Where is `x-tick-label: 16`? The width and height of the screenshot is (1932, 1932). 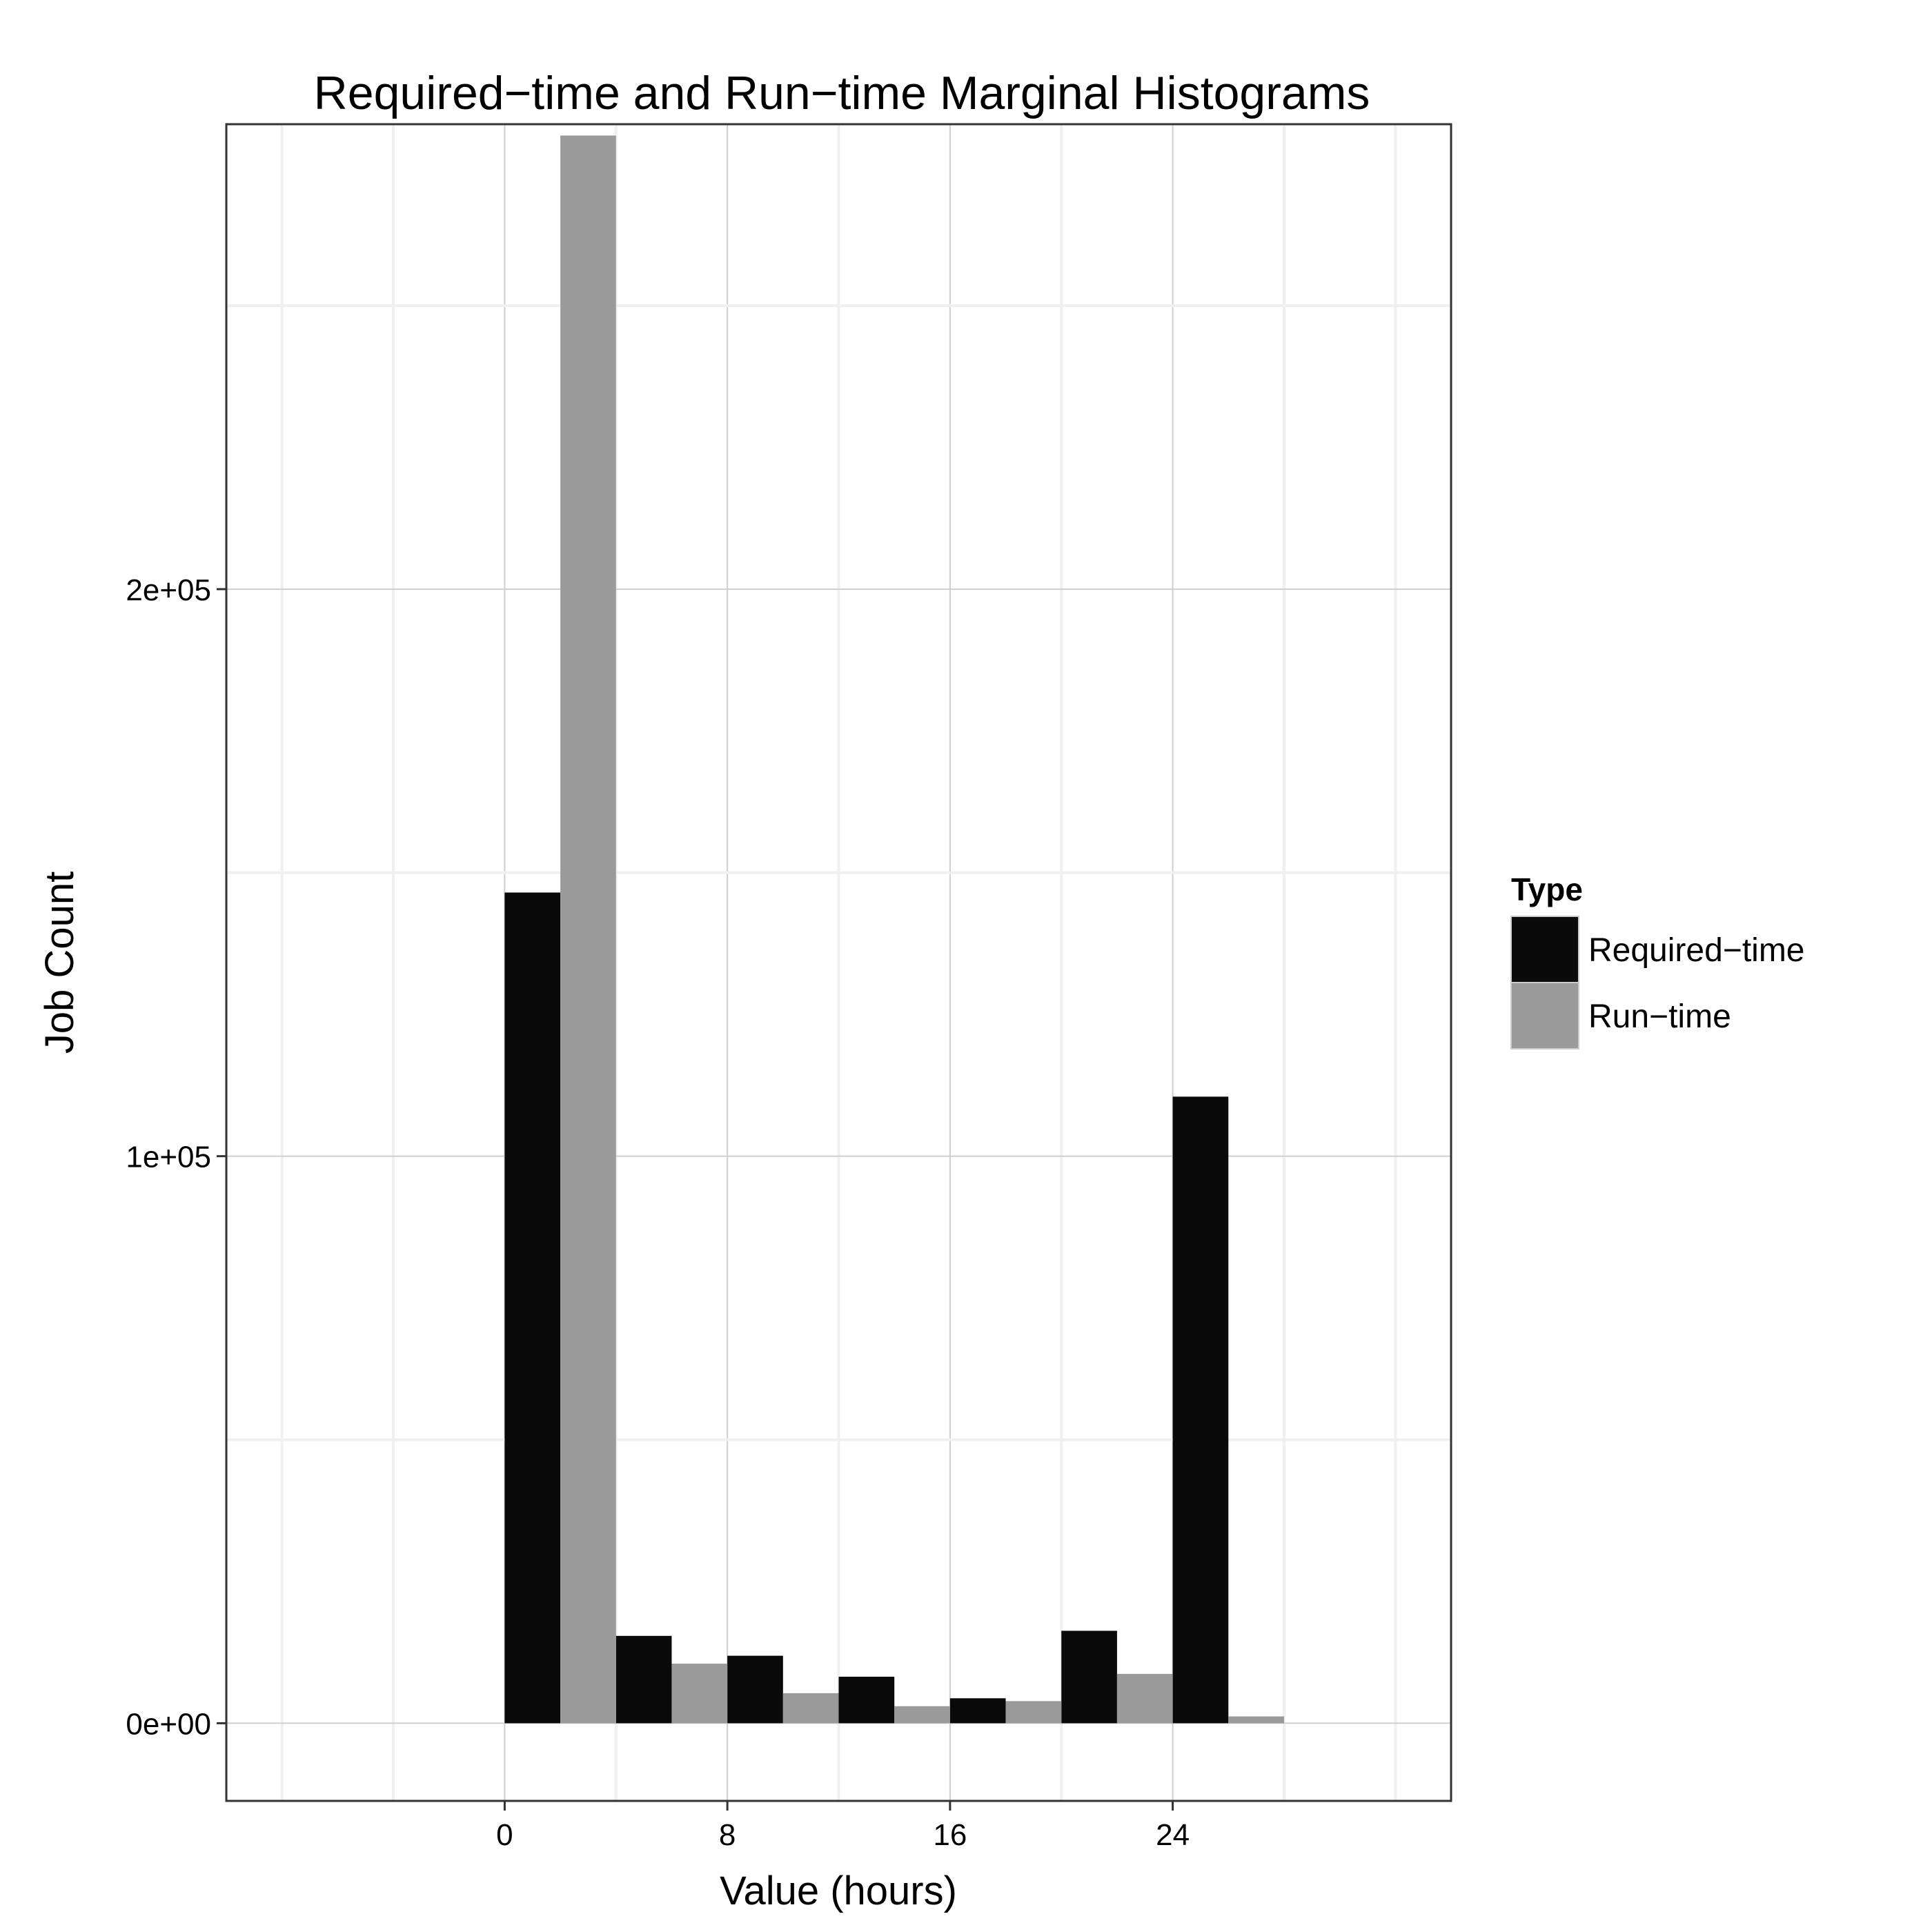 x-tick-label: 16 is located at coordinates (950, 1835).